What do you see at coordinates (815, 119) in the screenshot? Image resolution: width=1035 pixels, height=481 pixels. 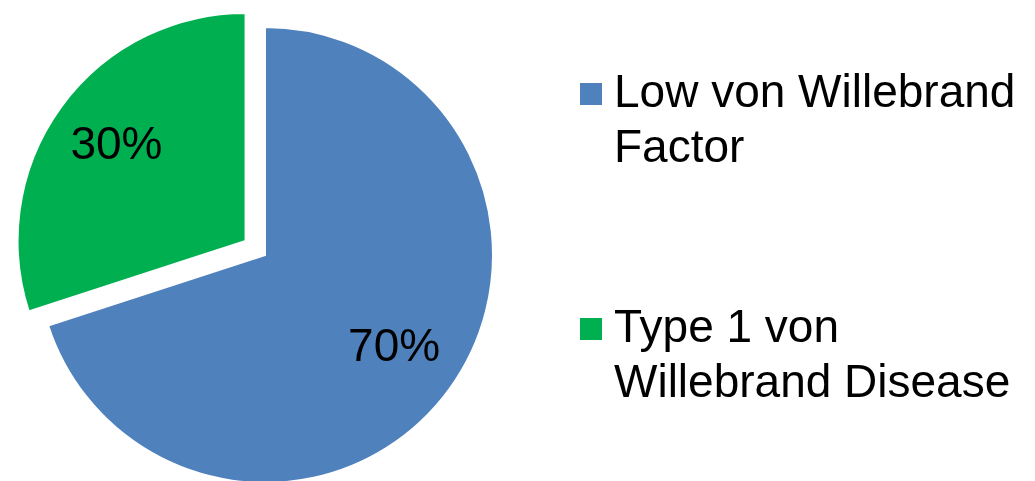 I see `legend-label: Low von Willebrand Factor` at bounding box center [815, 119].